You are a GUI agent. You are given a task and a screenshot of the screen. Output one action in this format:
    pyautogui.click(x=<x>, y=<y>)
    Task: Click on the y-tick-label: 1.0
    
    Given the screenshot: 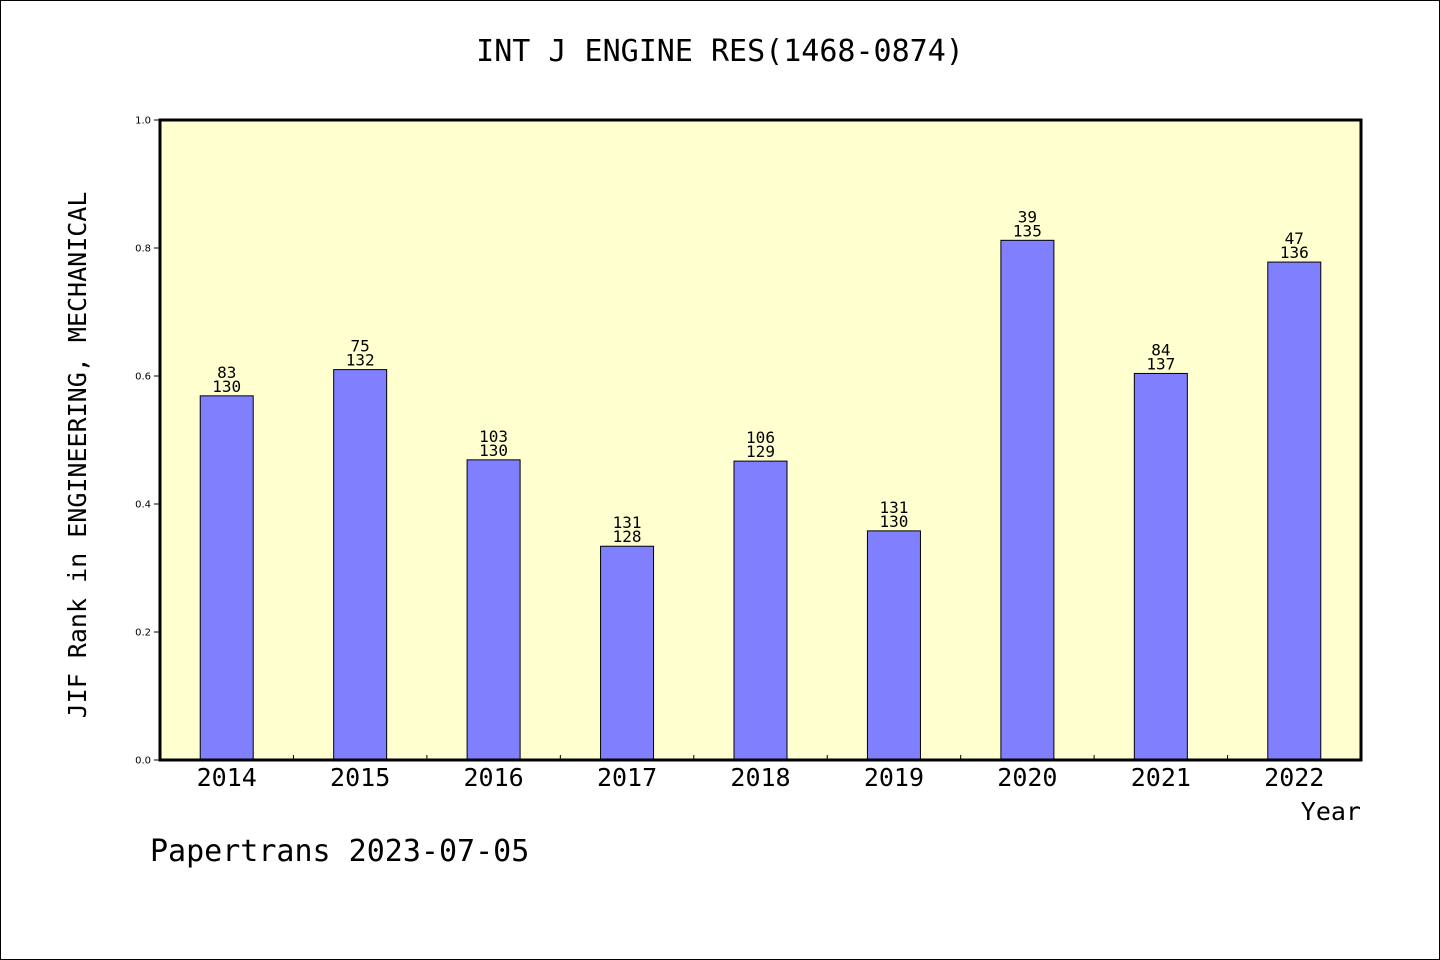 What is the action you would take?
    pyautogui.click(x=143, y=121)
    